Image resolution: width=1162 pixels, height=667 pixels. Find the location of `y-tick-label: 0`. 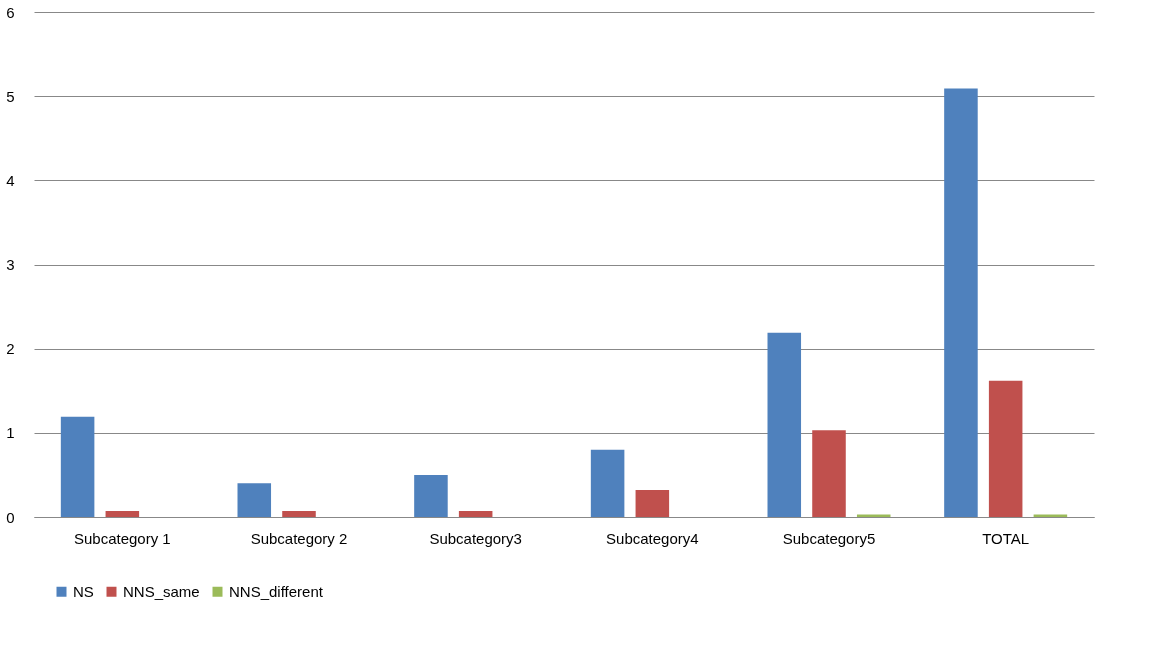

y-tick-label: 0 is located at coordinates (10, 517).